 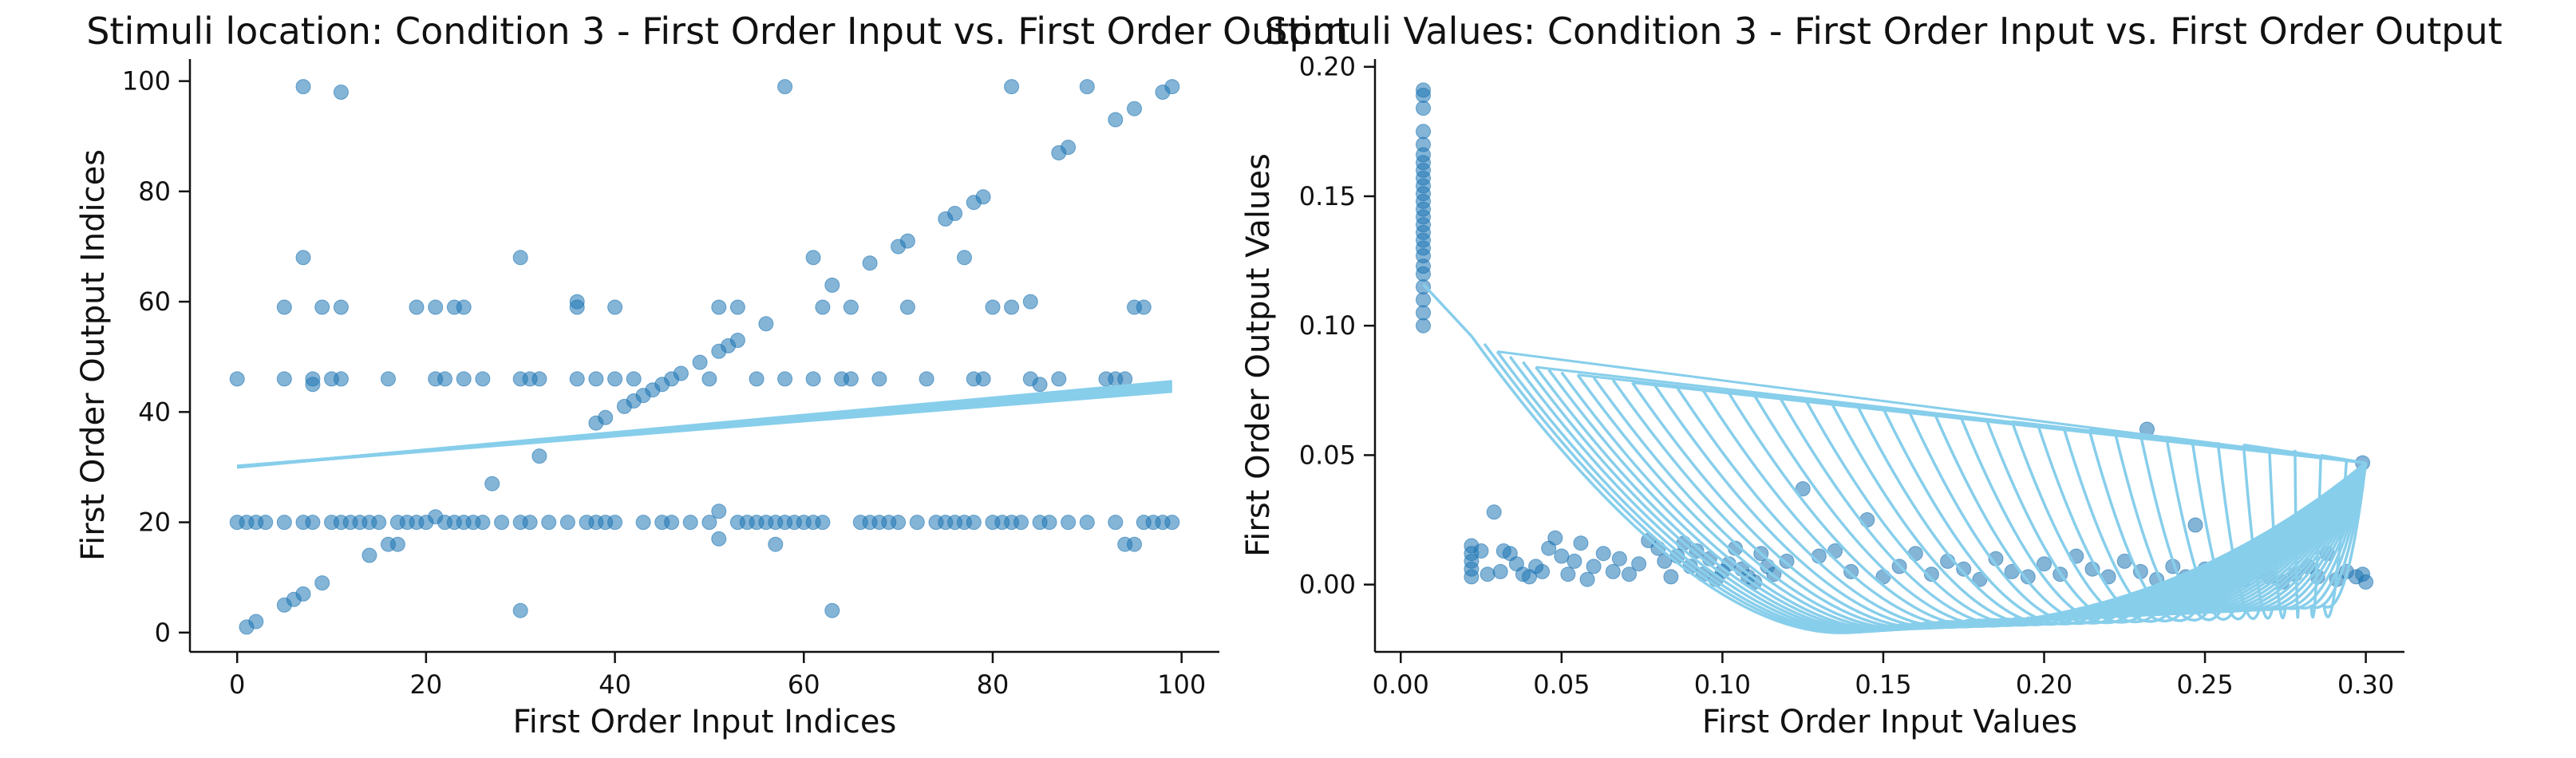 I want to click on left-x-axis-label: First Order Input Indices, so click(x=705, y=722).